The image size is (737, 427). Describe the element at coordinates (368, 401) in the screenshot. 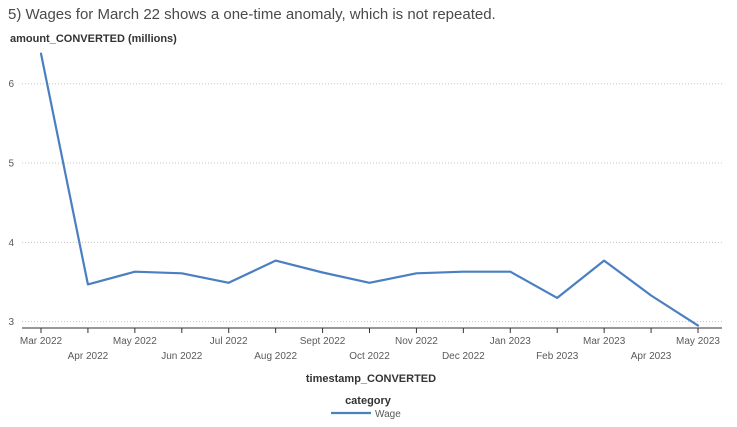

I see `legend-title: category` at that location.